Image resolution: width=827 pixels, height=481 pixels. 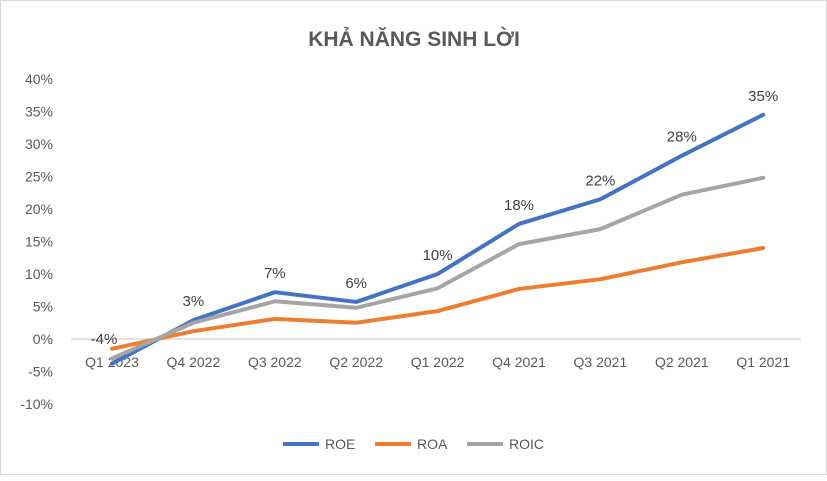 I want to click on y-tick-label: 40%, so click(x=39, y=79).